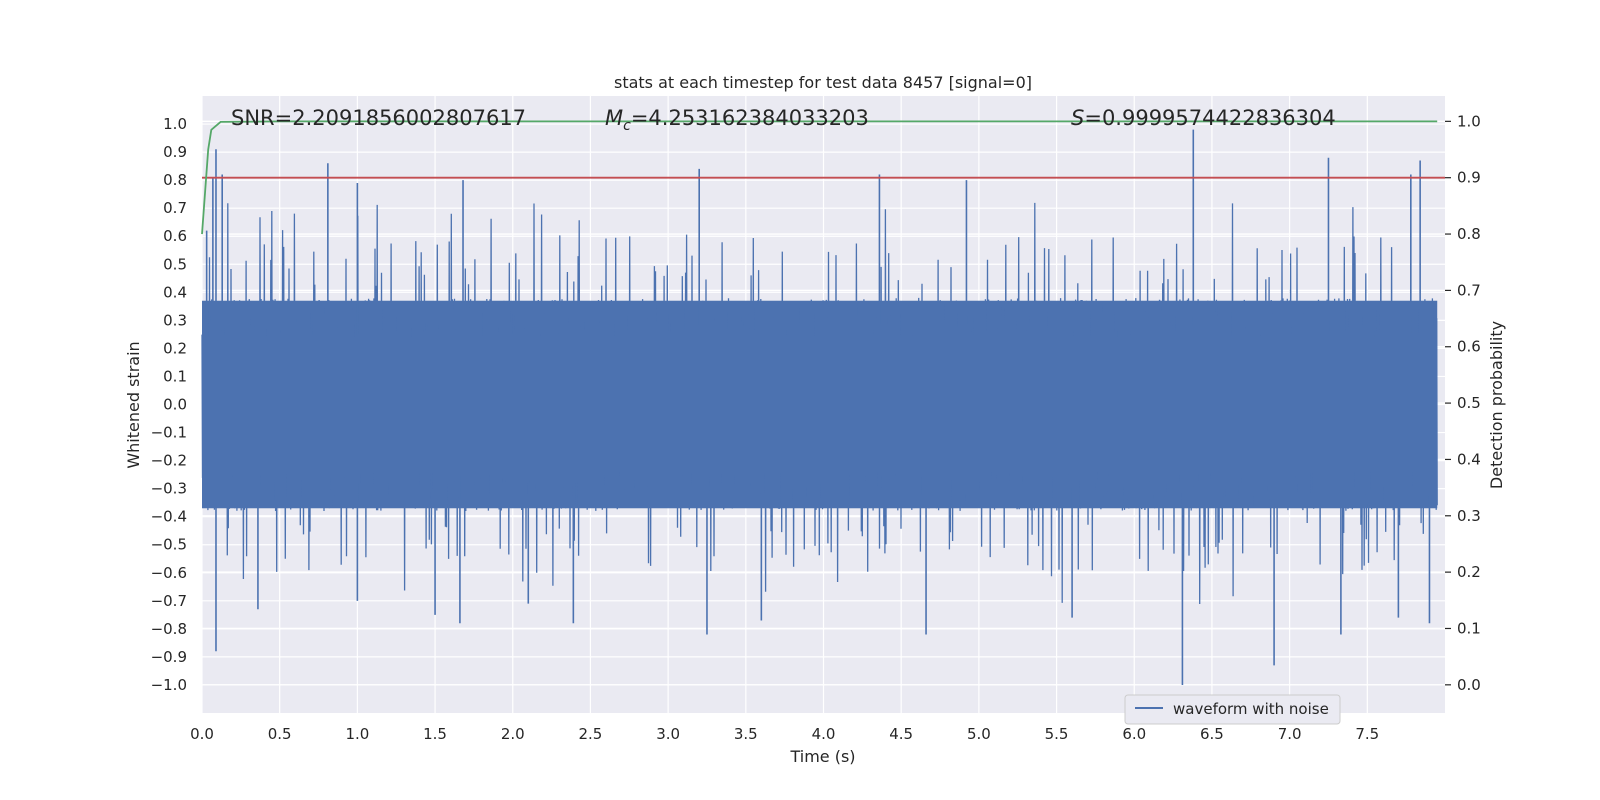 This screenshot has width=1600, height=800. What do you see at coordinates (175, 236) in the screenshot?
I see `y-left-tick-label: 0.6` at bounding box center [175, 236].